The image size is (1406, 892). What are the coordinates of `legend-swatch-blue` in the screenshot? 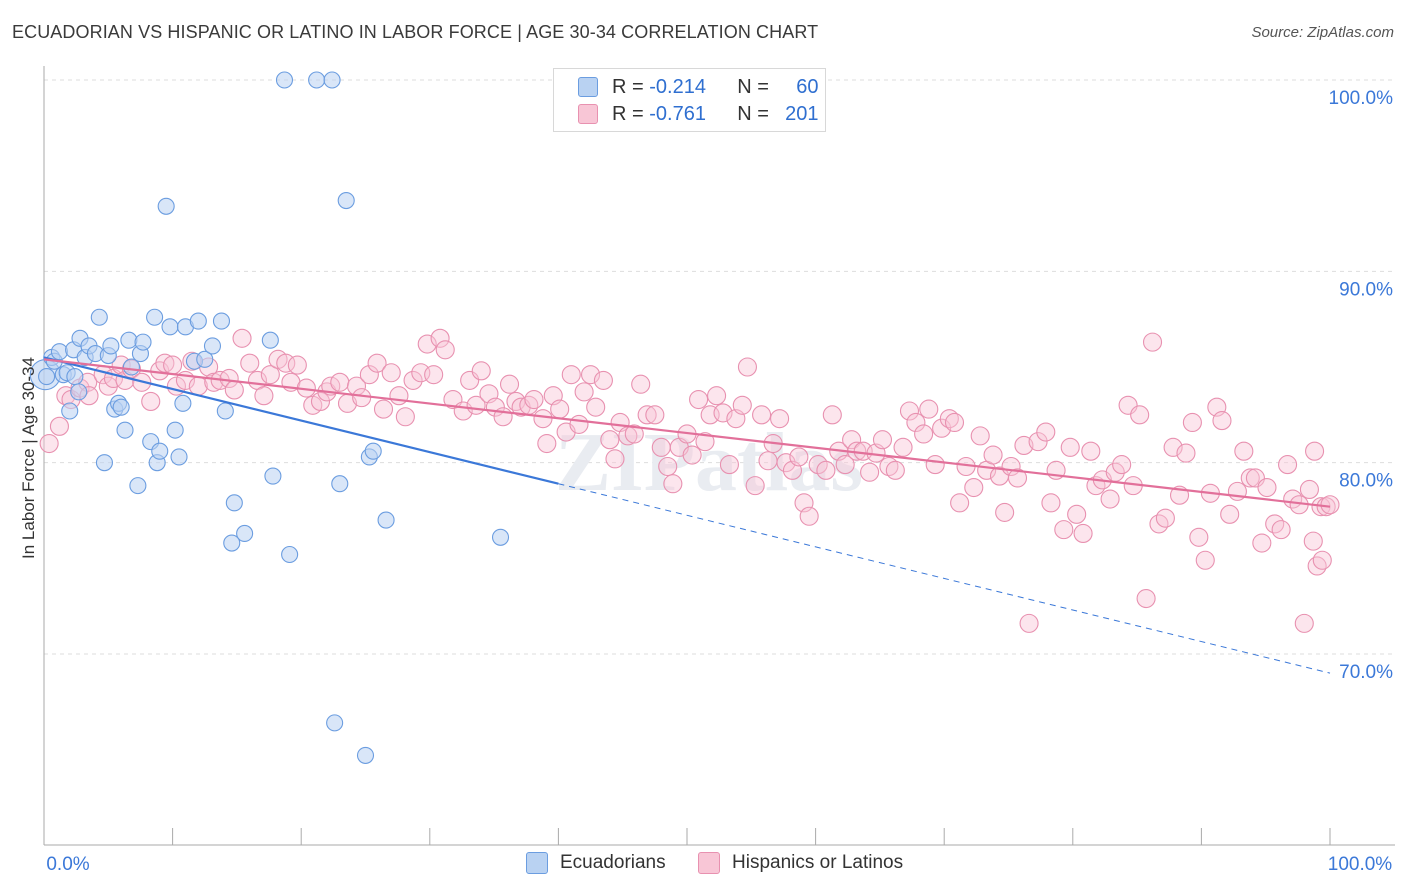 It's located at (537, 863).